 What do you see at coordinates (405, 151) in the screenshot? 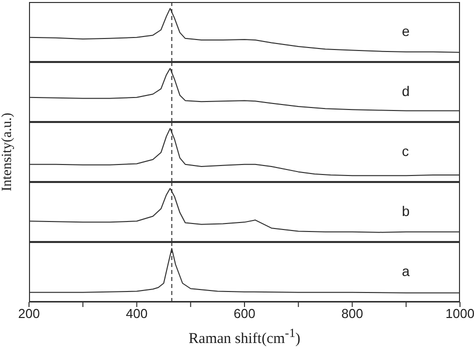
I see `series-label: c` at bounding box center [405, 151].